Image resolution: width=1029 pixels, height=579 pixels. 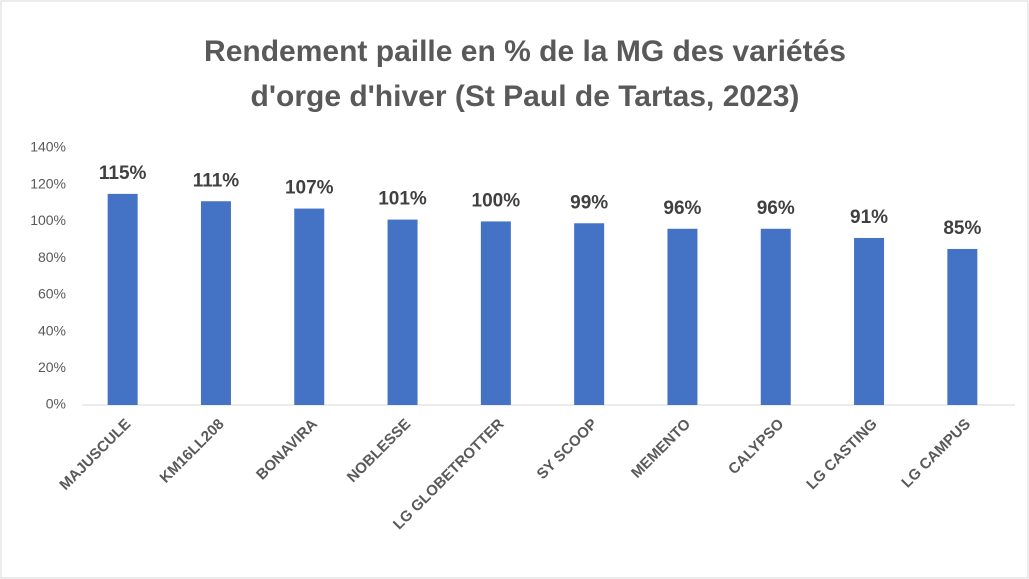 I want to click on y-tick-label: 100%, so click(x=48, y=220).